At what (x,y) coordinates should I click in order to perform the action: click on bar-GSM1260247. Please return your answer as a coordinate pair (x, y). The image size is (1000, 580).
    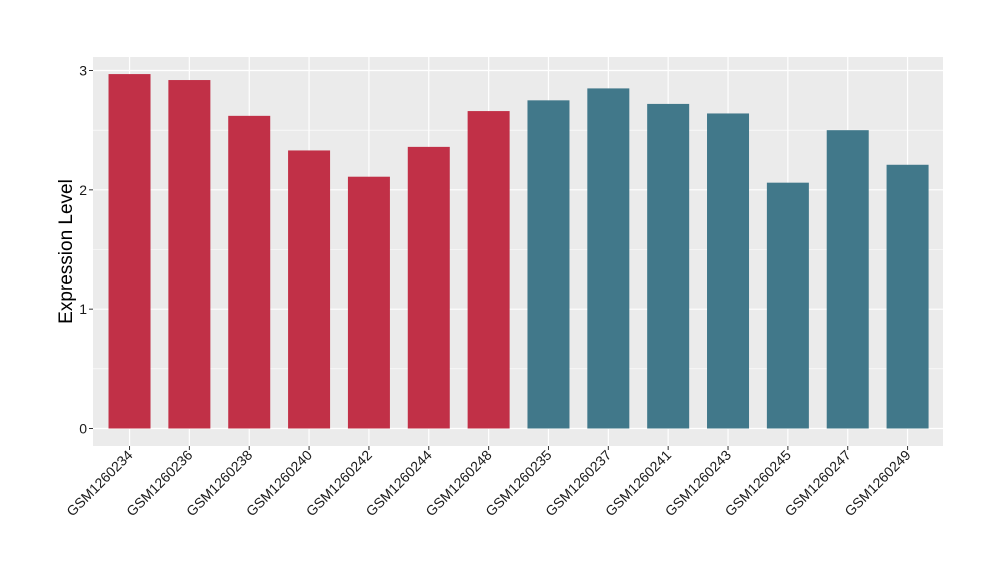
    Looking at the image, I should click on (847, 279).